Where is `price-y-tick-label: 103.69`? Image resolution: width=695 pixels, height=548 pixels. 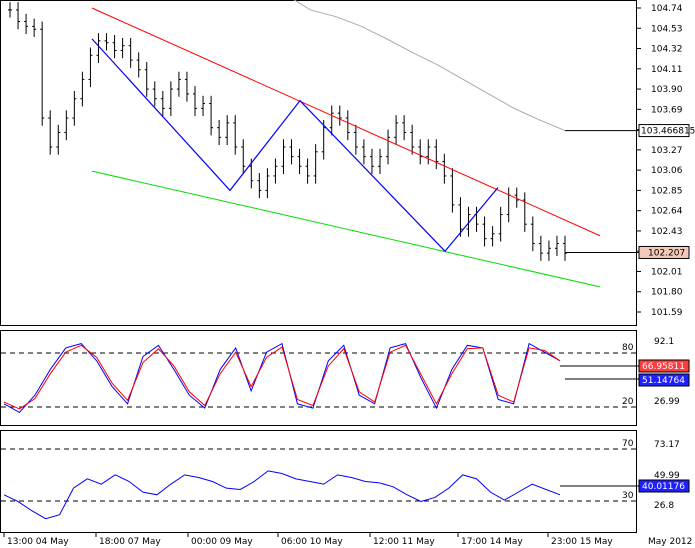
price-y-tick-label: 103.69 is located at coordinates (667, 110).